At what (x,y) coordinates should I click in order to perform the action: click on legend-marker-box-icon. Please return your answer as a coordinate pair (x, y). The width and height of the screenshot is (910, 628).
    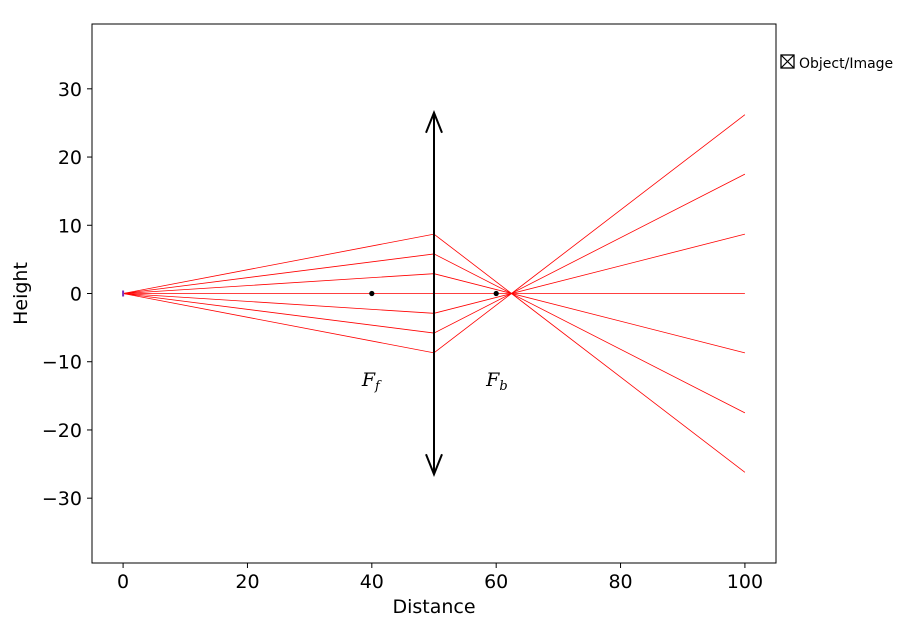
    Looking at the image, I should click on (787, 61).